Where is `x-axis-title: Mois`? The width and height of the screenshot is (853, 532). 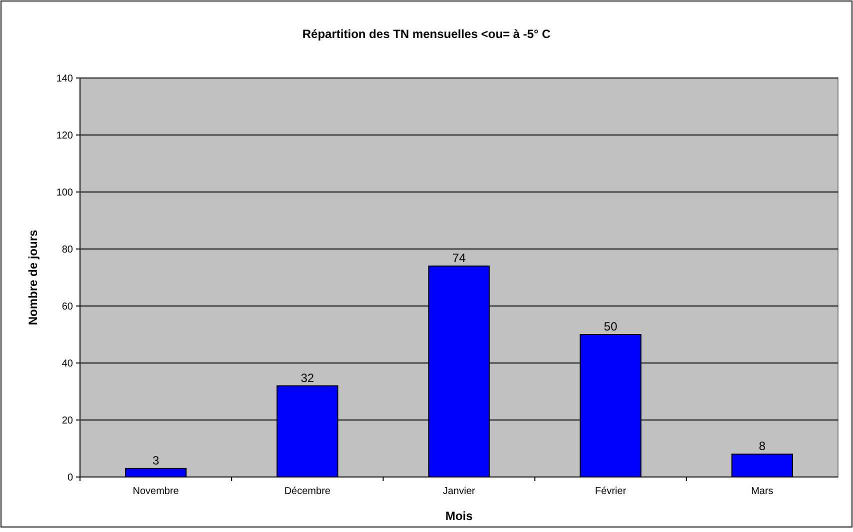
x-axis-title: Mois is located at coordinates (459, 516).